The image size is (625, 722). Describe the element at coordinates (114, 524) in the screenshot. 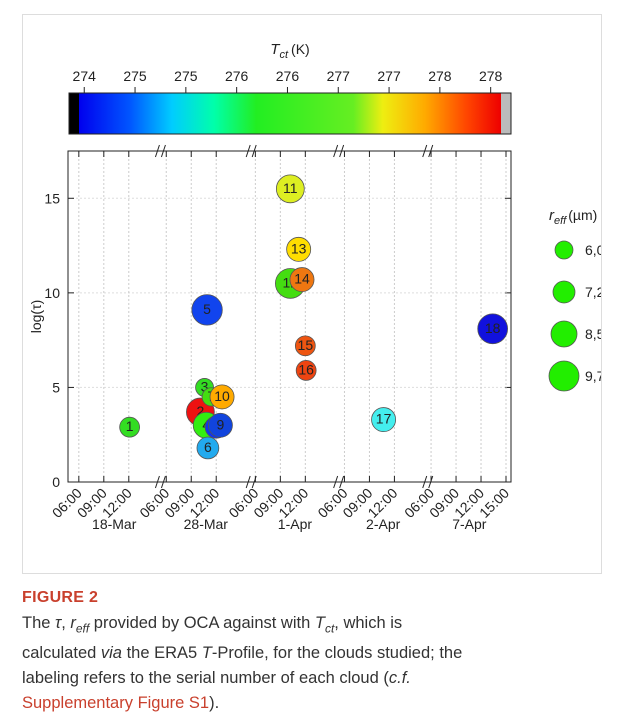

I see `x-date-label: 18-Mar` at that location.